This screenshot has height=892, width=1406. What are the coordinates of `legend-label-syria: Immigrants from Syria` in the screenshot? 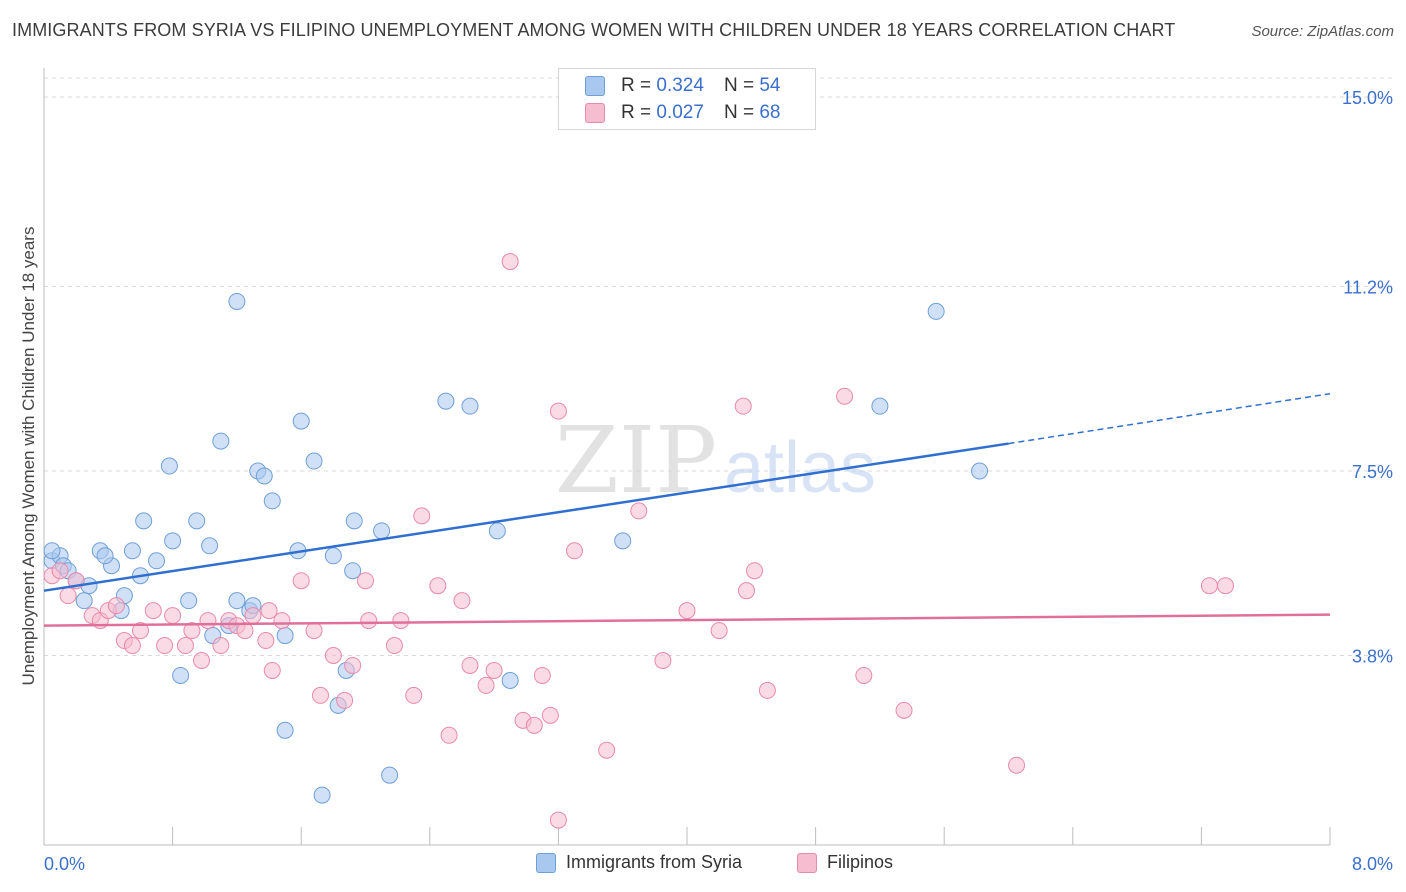 It's located at (654, 862).